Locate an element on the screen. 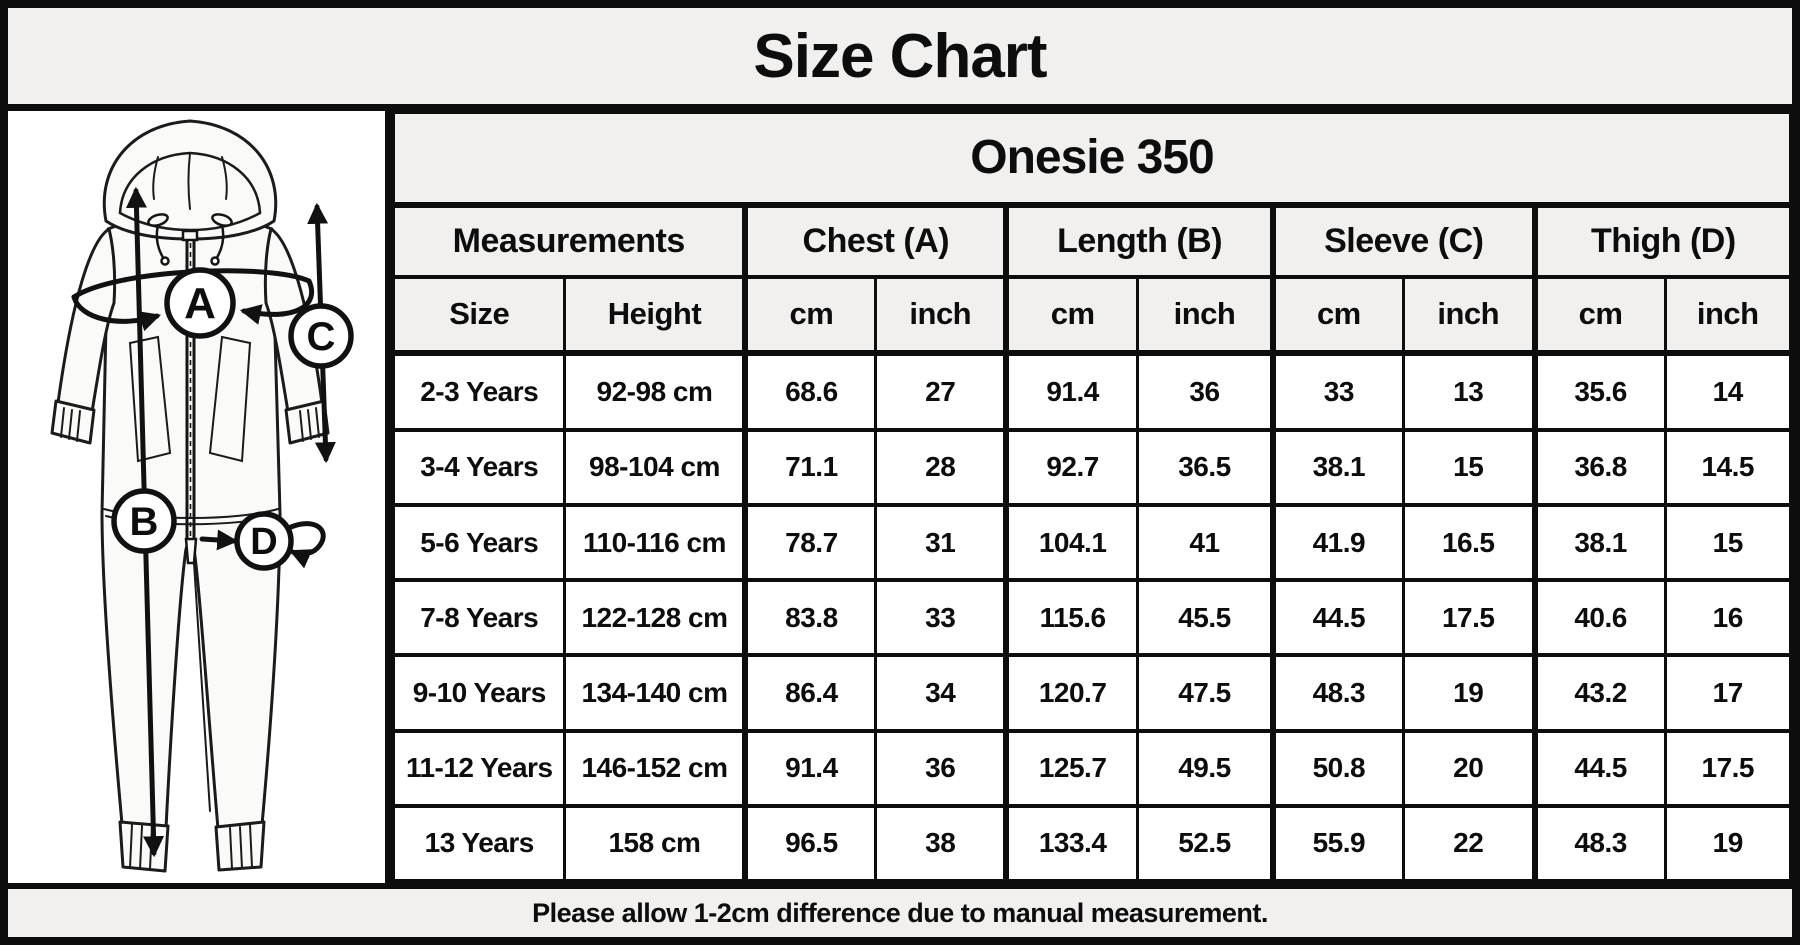 The width and height of the screenshot is (1800, 945). badge-a-circle is located at coordinates (200, 303).